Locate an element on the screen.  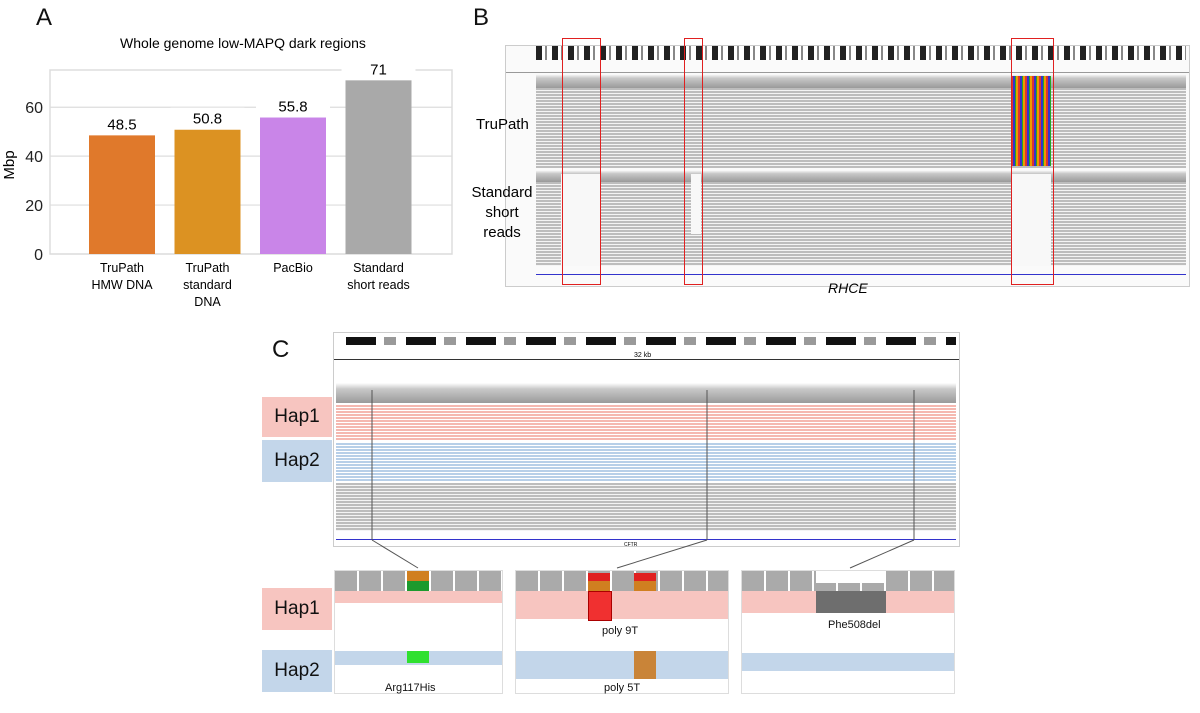
variant-cluster is located at coordinates (1031, 121).